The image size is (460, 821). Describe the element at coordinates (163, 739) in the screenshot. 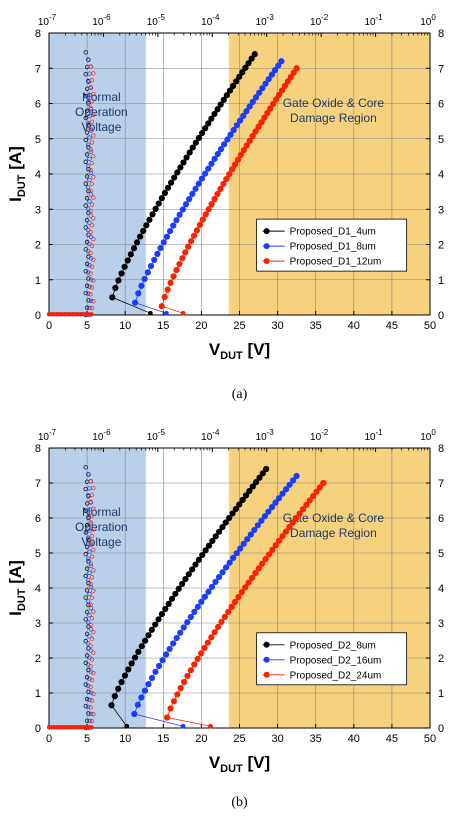

I see `x-tick-label: 15` at that location.